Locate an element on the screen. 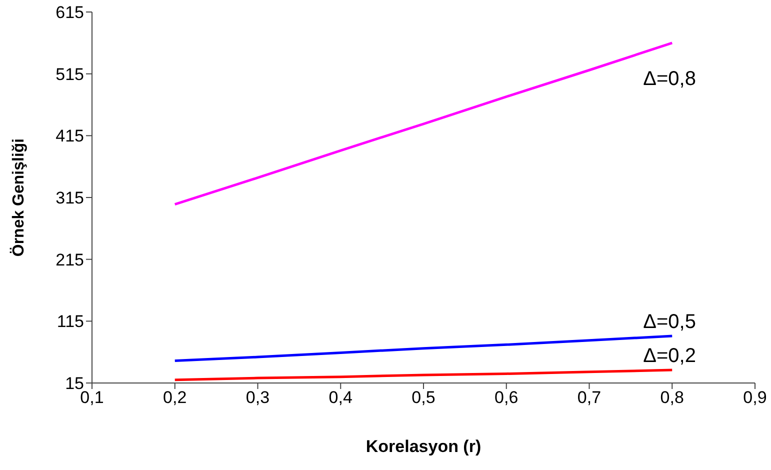 This screenshot has width=771, height=470. x-tick-label: 0,6 is located at coordinates (506, 398).